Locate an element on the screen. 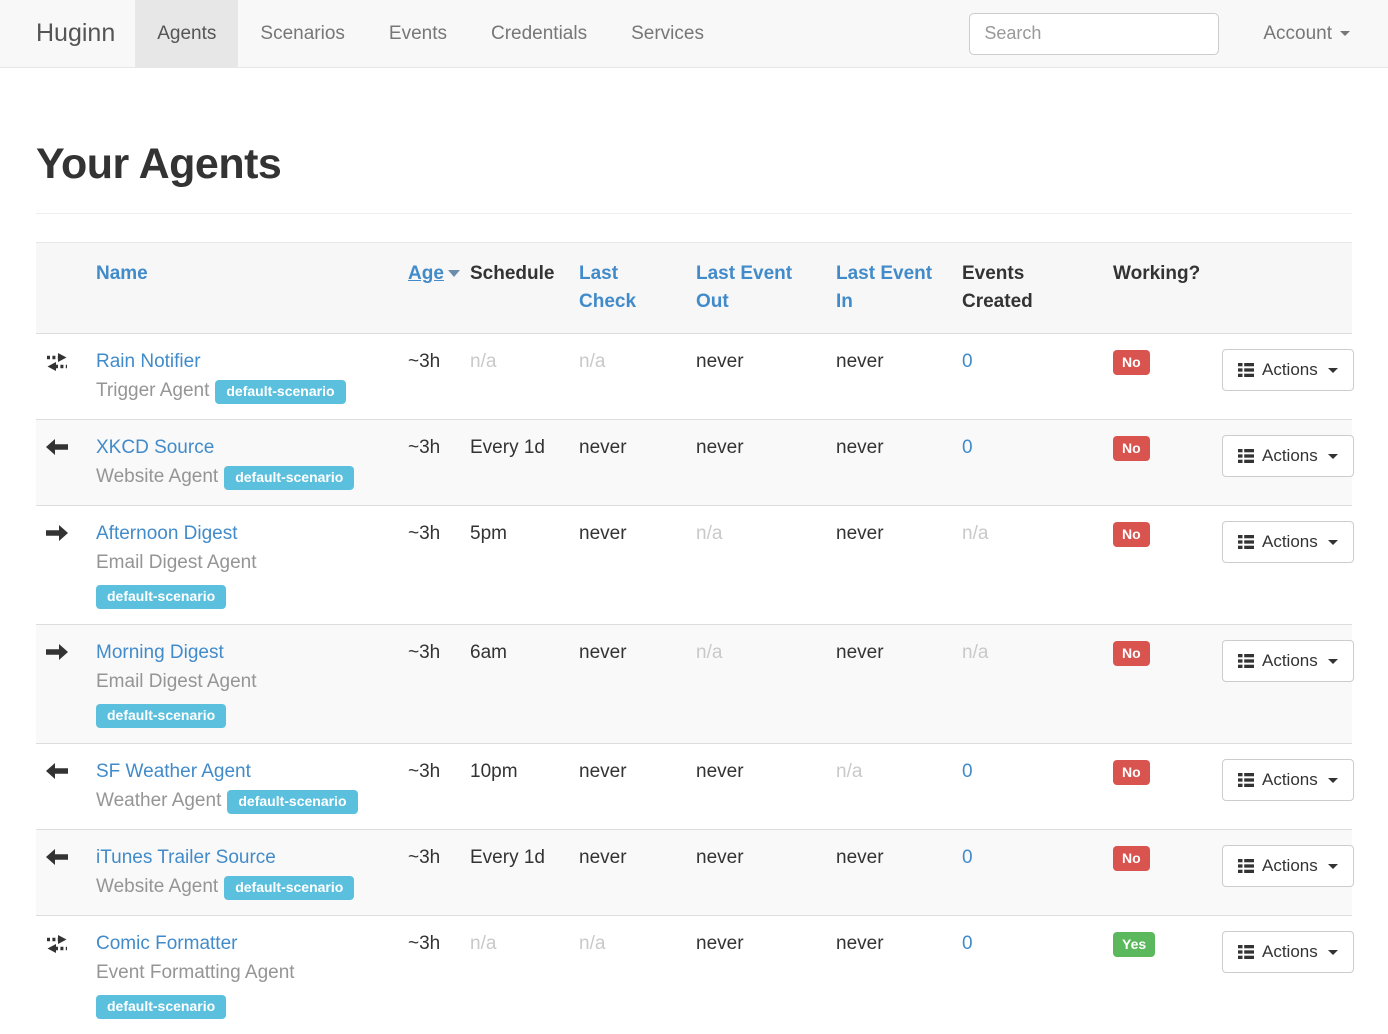 This screenshot has height=1034, width=1388. header-sort-last-check: Last Check is located at coordinates (607, 287).